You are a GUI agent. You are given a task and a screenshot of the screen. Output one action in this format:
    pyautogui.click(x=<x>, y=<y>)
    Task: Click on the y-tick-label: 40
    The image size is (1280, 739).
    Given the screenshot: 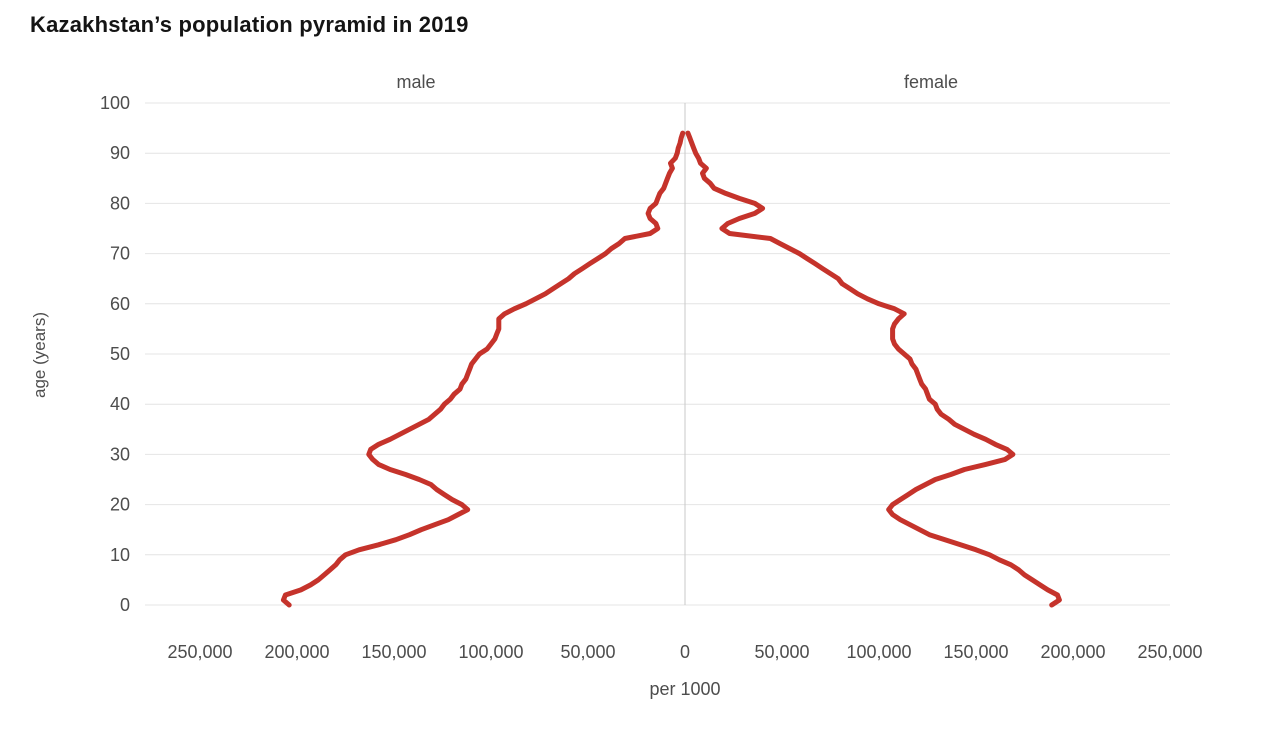 What is the action you would take?
    pyautogui.click(x=120, y=404)
    